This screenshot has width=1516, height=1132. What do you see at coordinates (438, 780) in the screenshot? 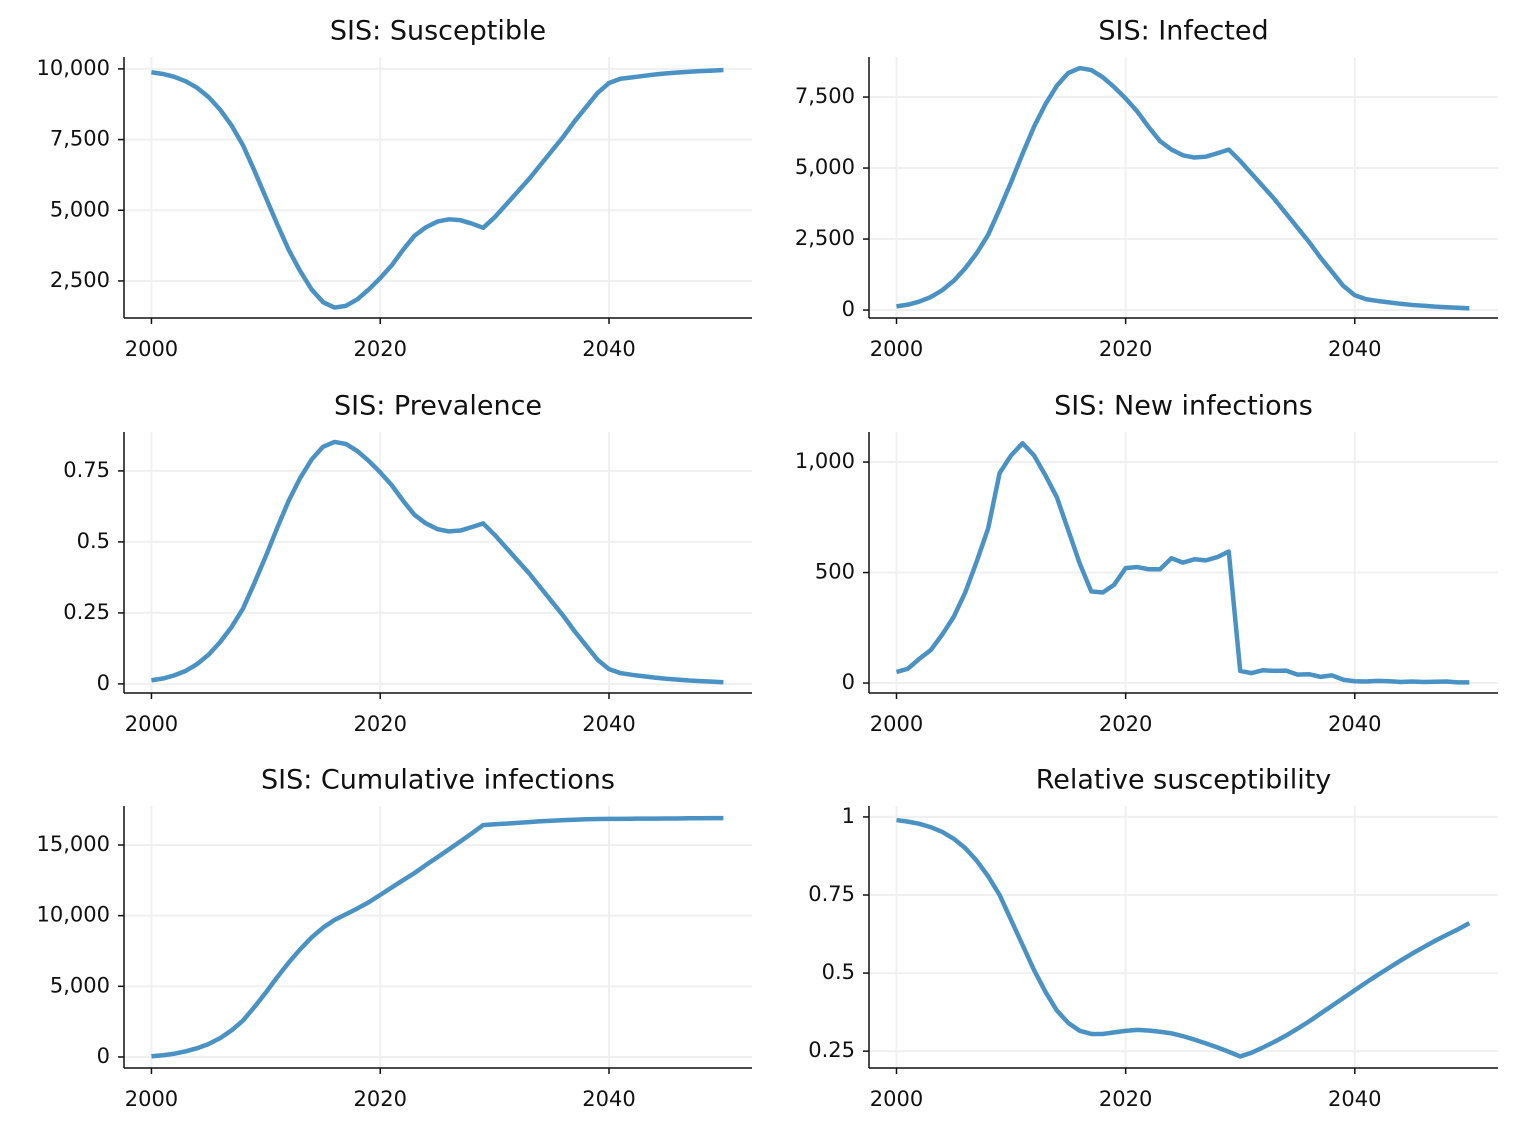
I see `subplot-title: SIS: Cumulative infections` at bounding box center [438, 780].